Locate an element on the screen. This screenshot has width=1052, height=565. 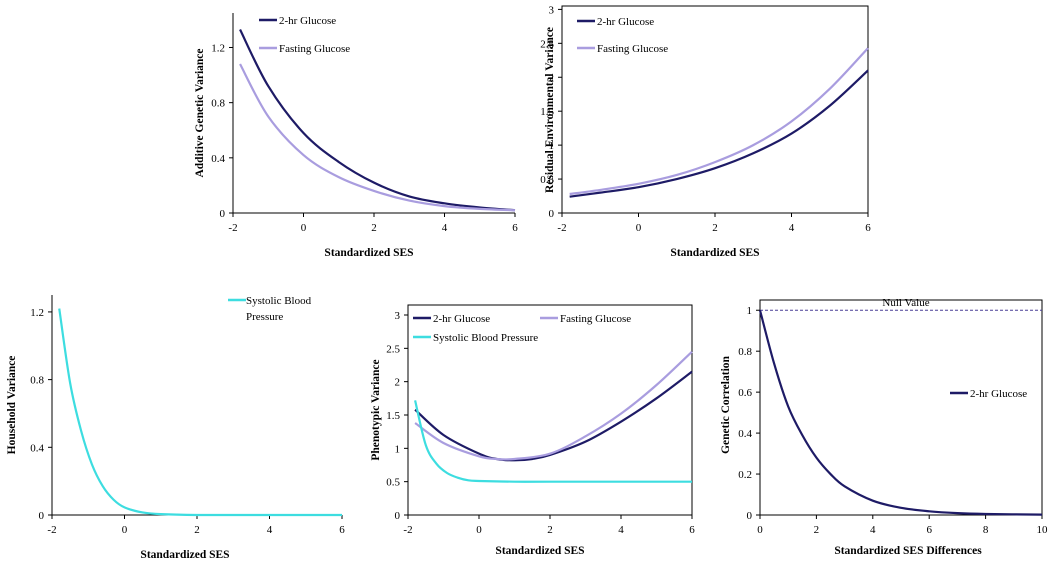
null-value-label: Null Value is located at coordinates (905, 303).